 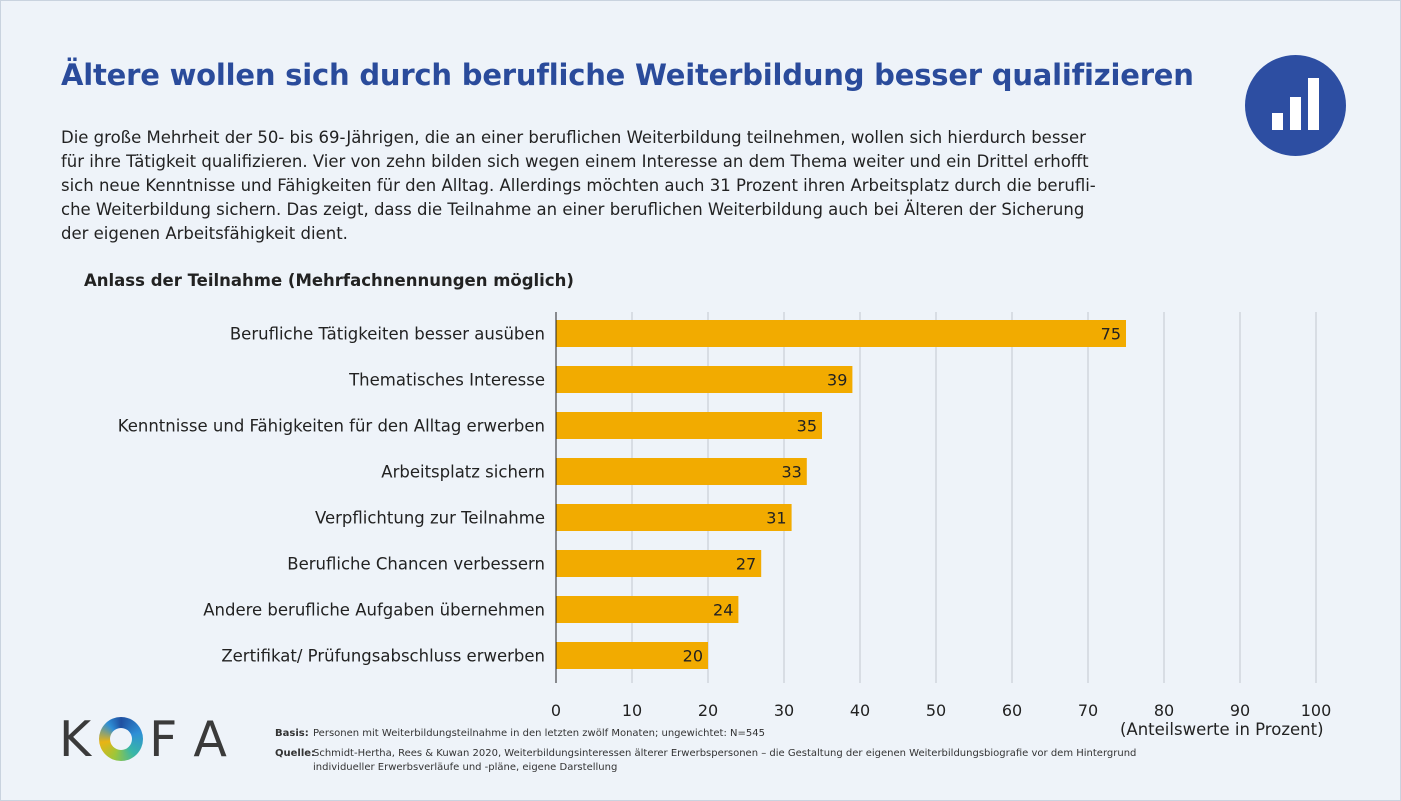 What do you see at coordinates (387, 334) in the screenshot?
I see `category-label: Berufliche Tätigkeiten besser ausüben` at bounding box center [387, 334].